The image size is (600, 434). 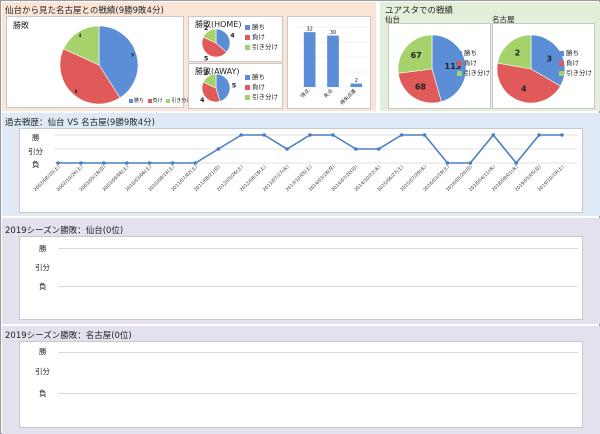 What do you see at coordinates (36, 164) in the screenshot?
I see `history-y-lose: 負` at bounding box center [36, 164].